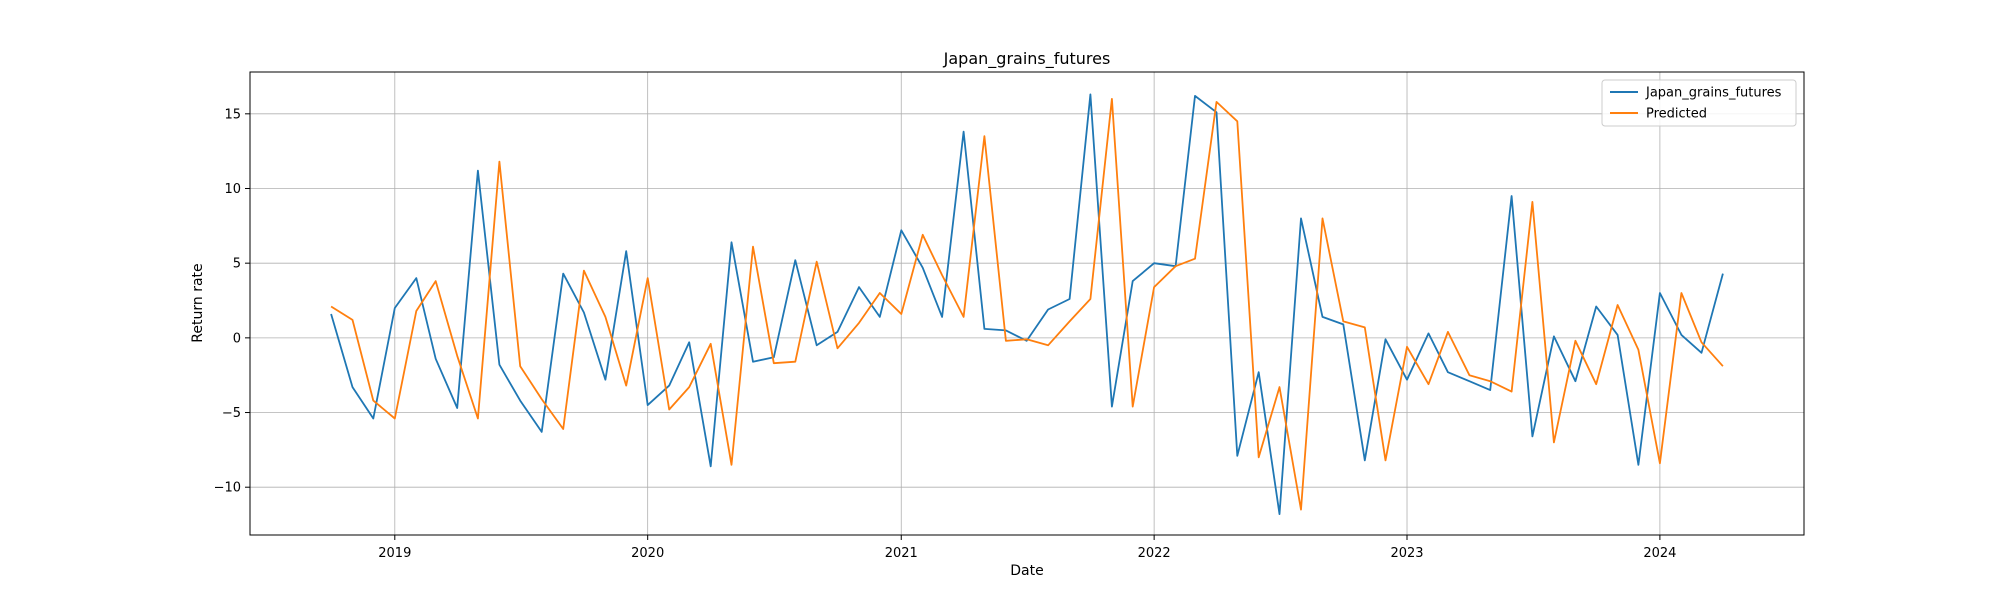  I want to click on x-tick-label: 2022, so click(1154, 553).